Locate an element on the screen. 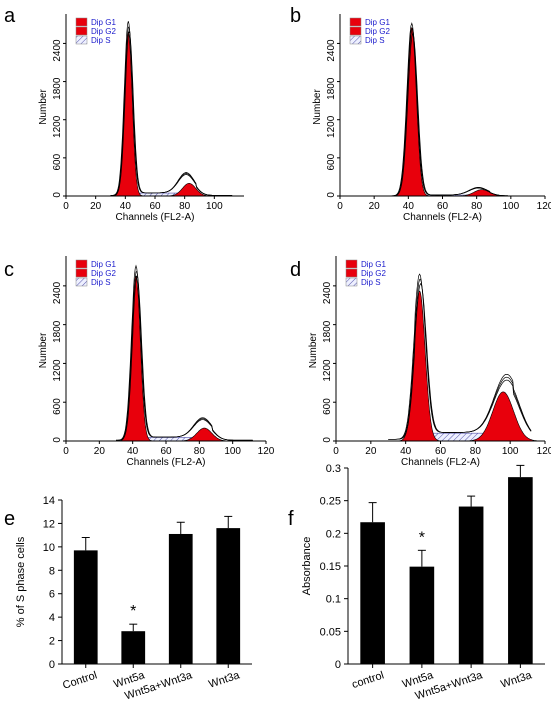  y-tick-label: 0.15 is located at coordinates (330, 567).